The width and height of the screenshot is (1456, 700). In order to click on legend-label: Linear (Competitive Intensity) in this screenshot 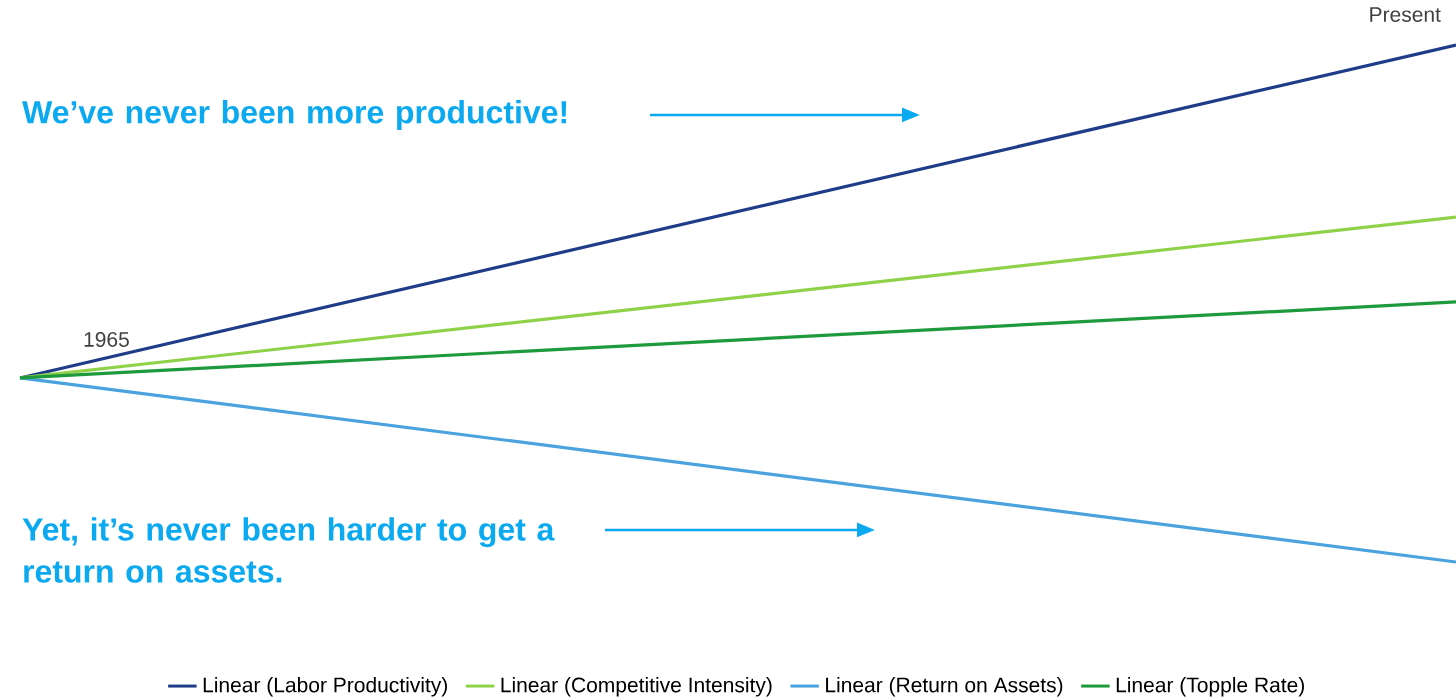, I will do `click(636, 686)`.